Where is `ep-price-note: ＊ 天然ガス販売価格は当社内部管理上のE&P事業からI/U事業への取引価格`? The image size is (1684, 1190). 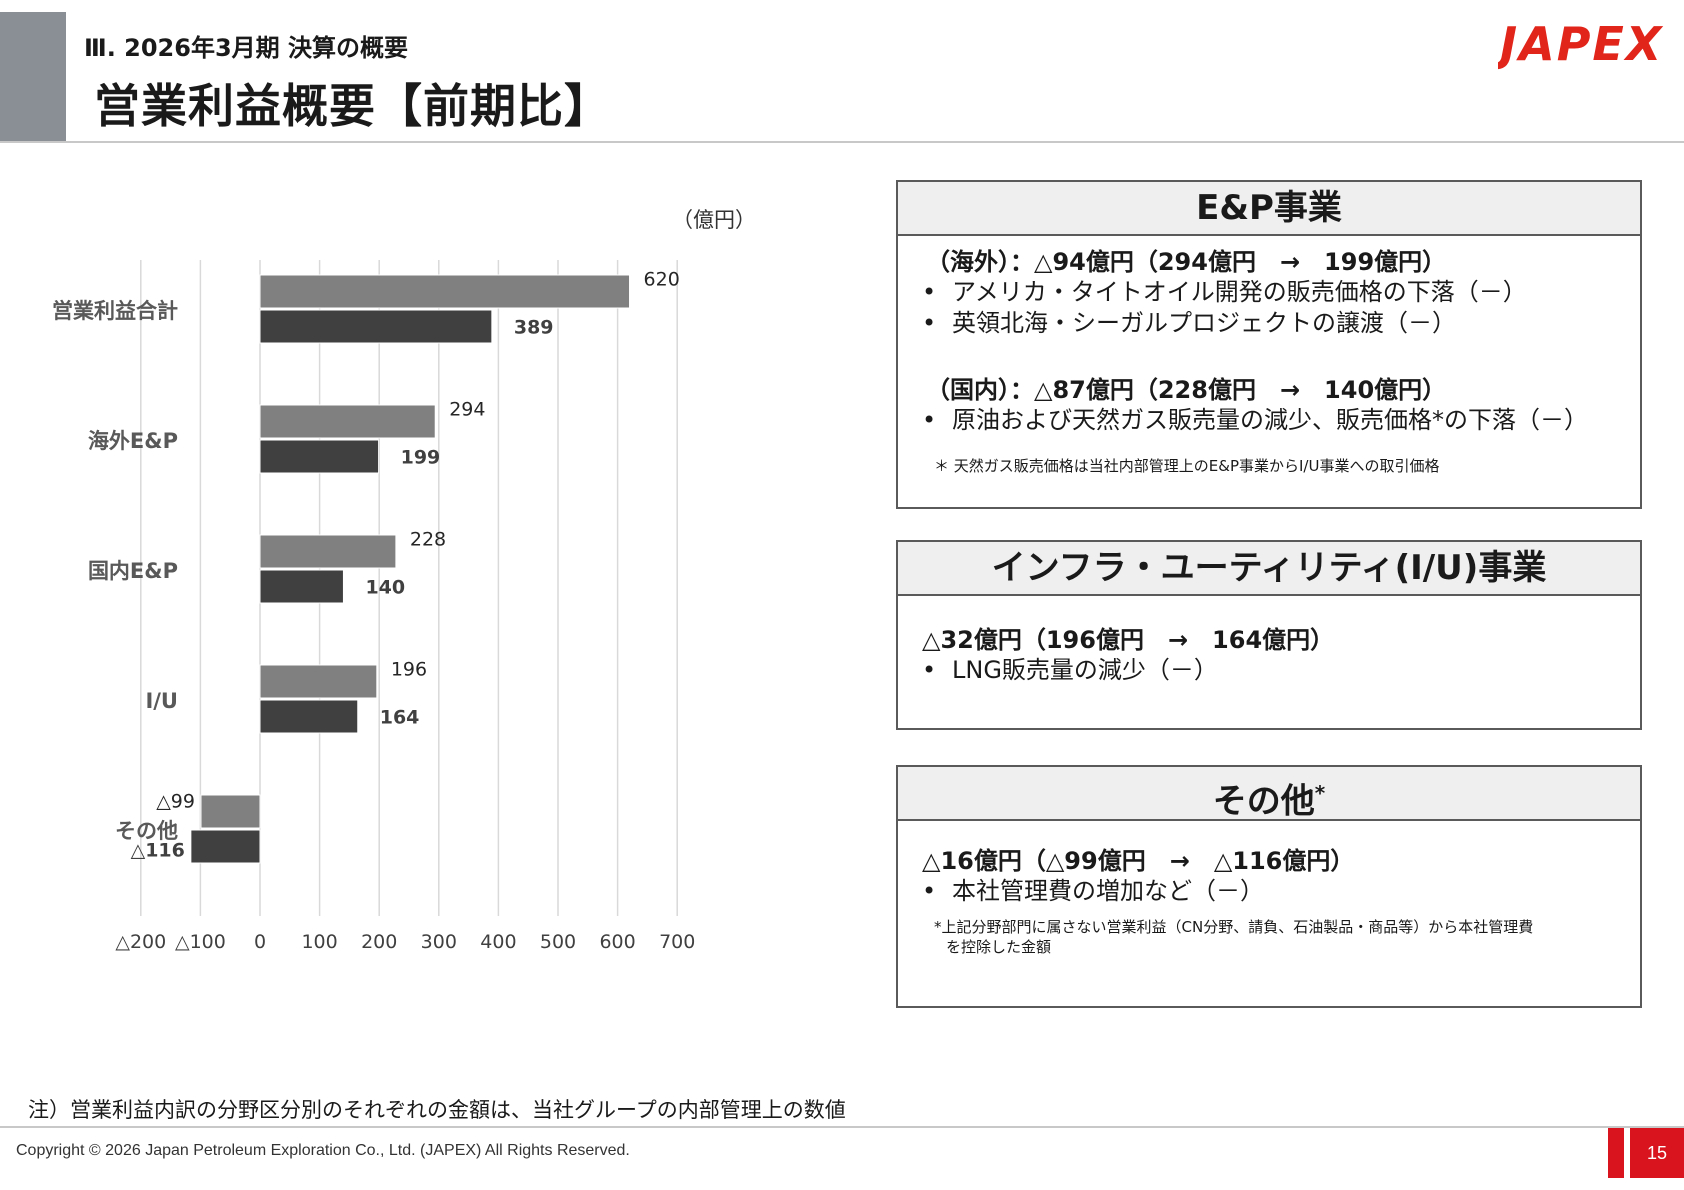
ep-price-note: ＊ 天然ガス販売価格は当社内部管理上のE&P事業からI/U事業への取引価格 is located at coordinates (1187, 466).